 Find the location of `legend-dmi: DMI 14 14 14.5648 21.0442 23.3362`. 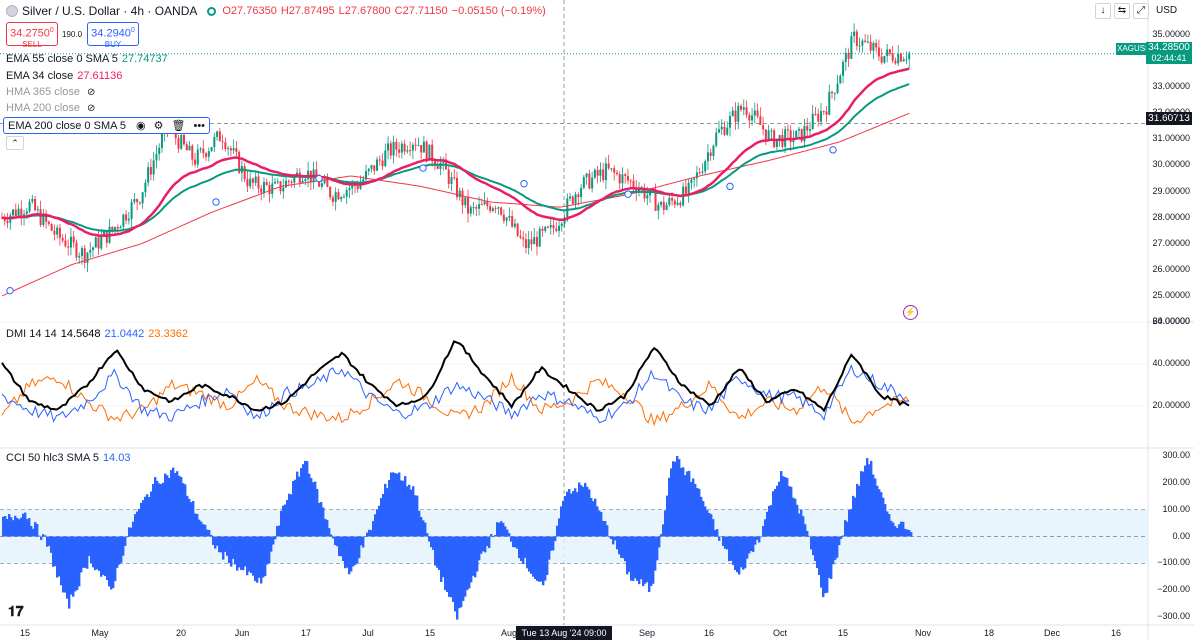

legend-dmi: DMI 14 14 14.5648 21.0442 23.3362 is located at coordinates (97, 334).